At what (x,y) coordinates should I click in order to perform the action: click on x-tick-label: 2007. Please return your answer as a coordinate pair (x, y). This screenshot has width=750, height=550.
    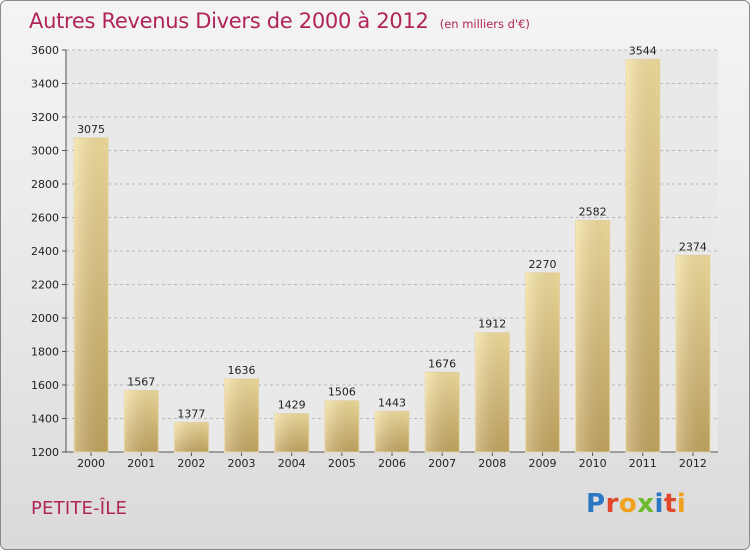
    Looking at the image, I should click on (442, 463).